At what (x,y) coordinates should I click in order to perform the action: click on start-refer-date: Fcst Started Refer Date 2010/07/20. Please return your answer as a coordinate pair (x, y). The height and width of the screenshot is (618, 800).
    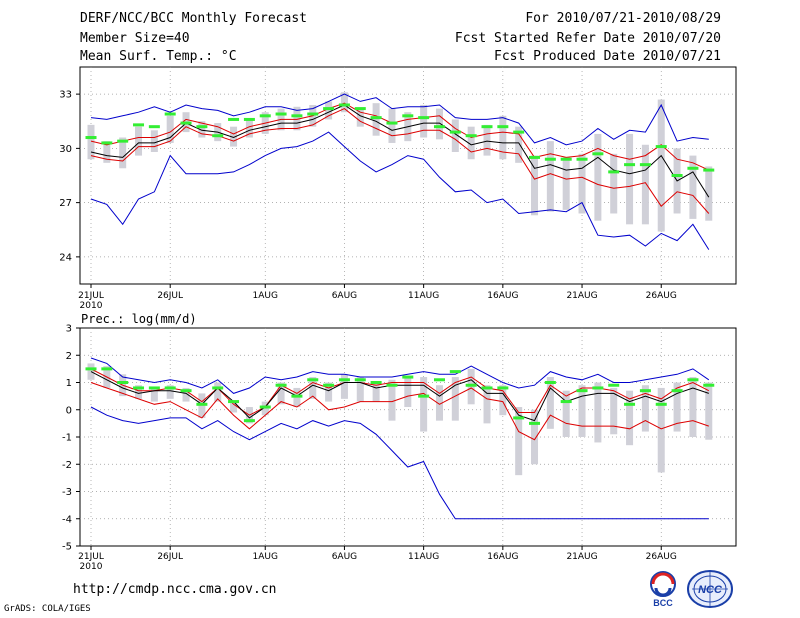
    Looking at the image, I should click on (587, 38).